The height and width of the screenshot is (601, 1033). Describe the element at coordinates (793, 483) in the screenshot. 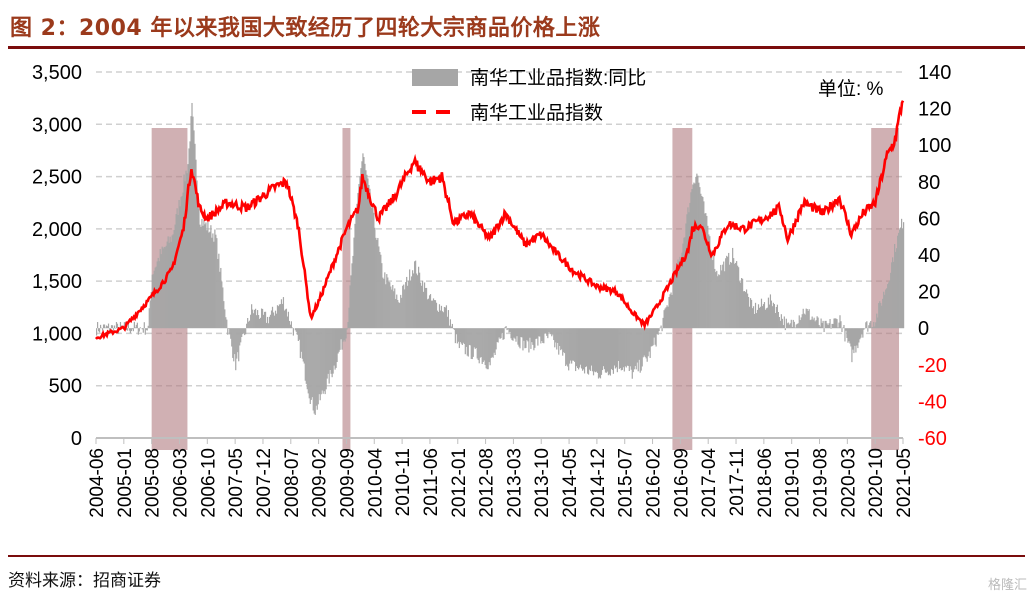

I see `x-tick-label: 2019-01` at that location.